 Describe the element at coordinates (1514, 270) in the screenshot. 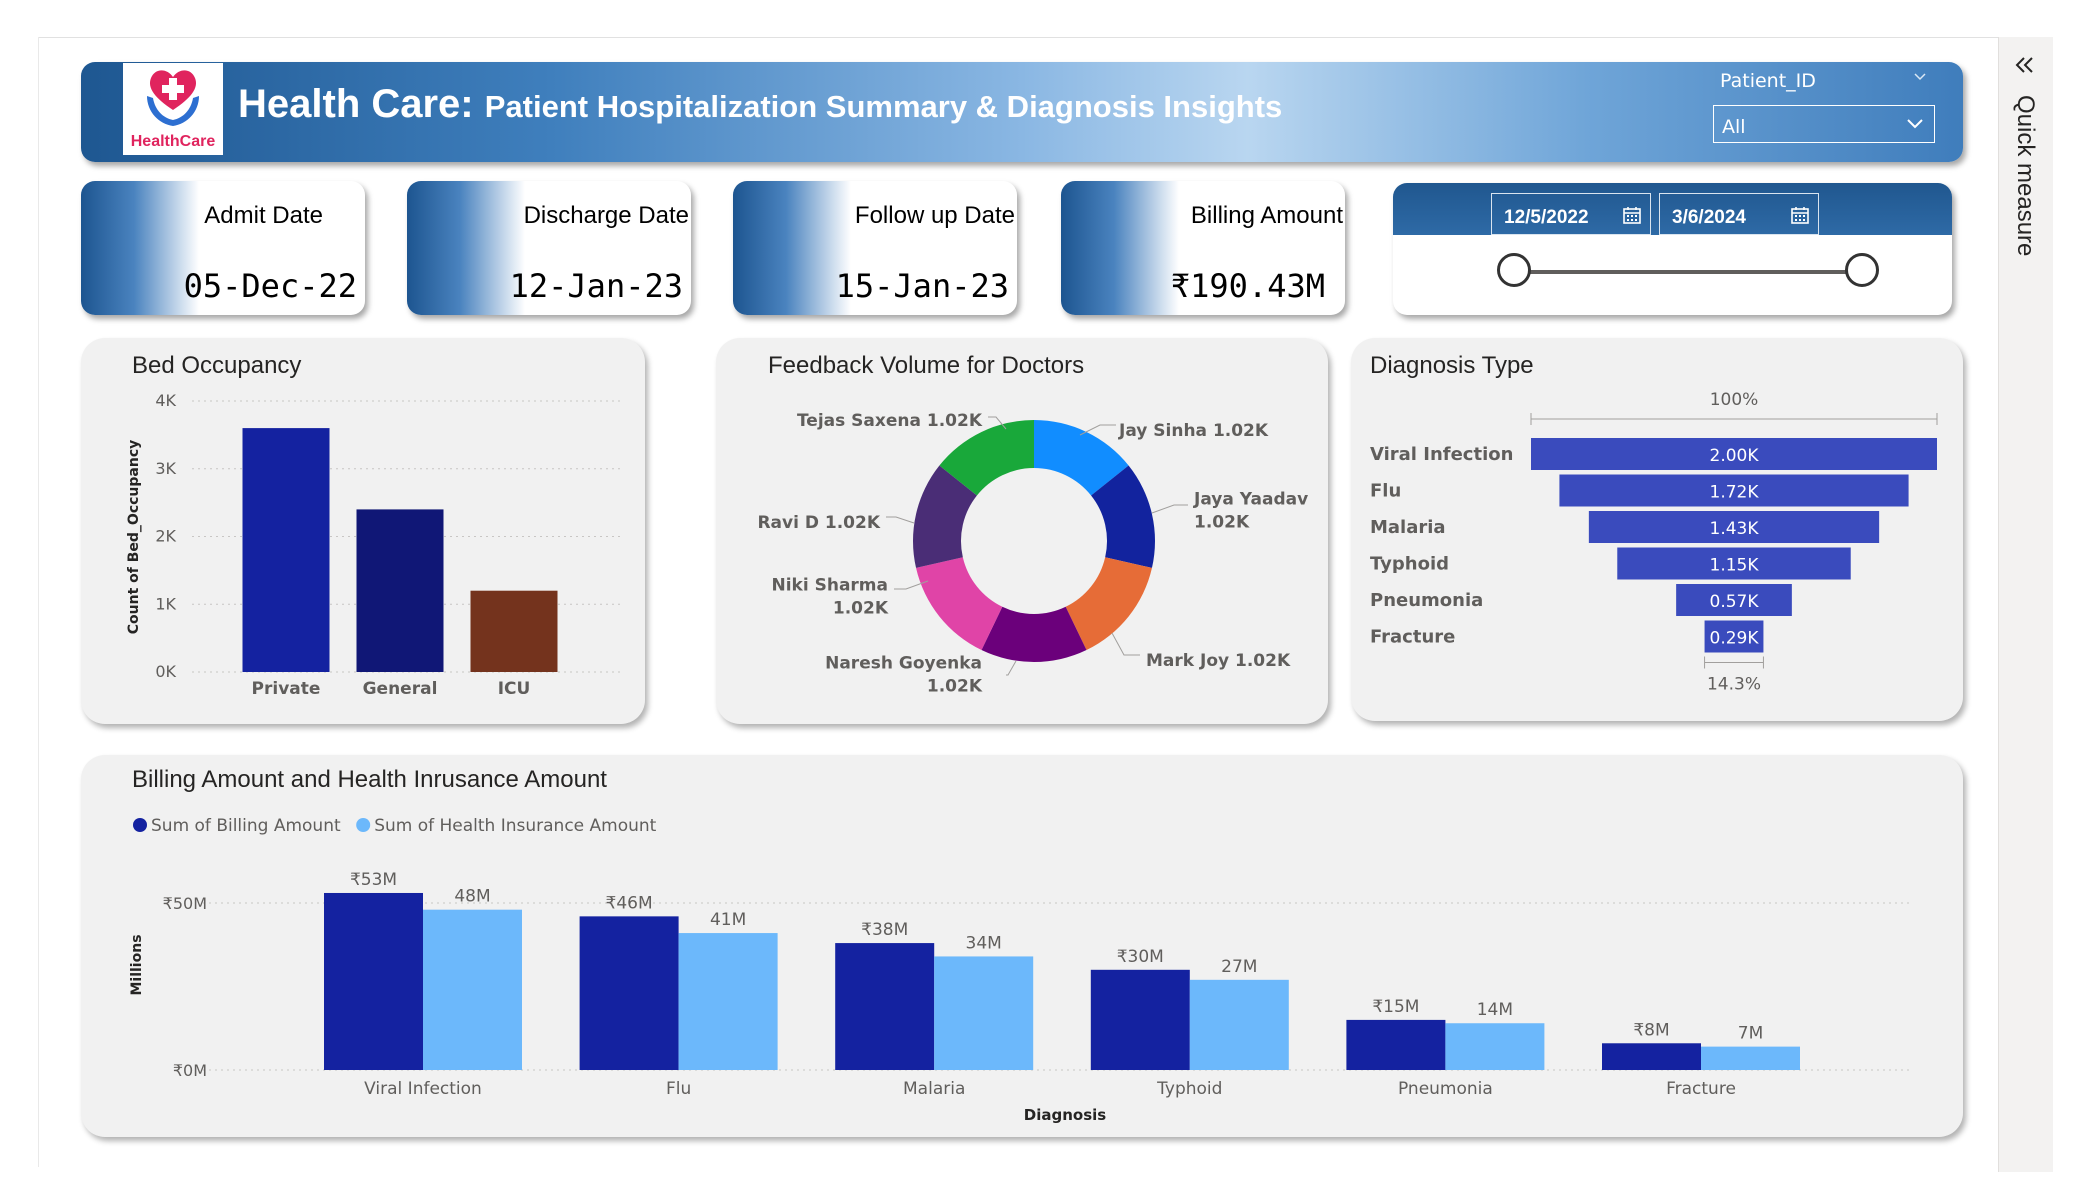

I see `date-slider-start-handle` at that location.